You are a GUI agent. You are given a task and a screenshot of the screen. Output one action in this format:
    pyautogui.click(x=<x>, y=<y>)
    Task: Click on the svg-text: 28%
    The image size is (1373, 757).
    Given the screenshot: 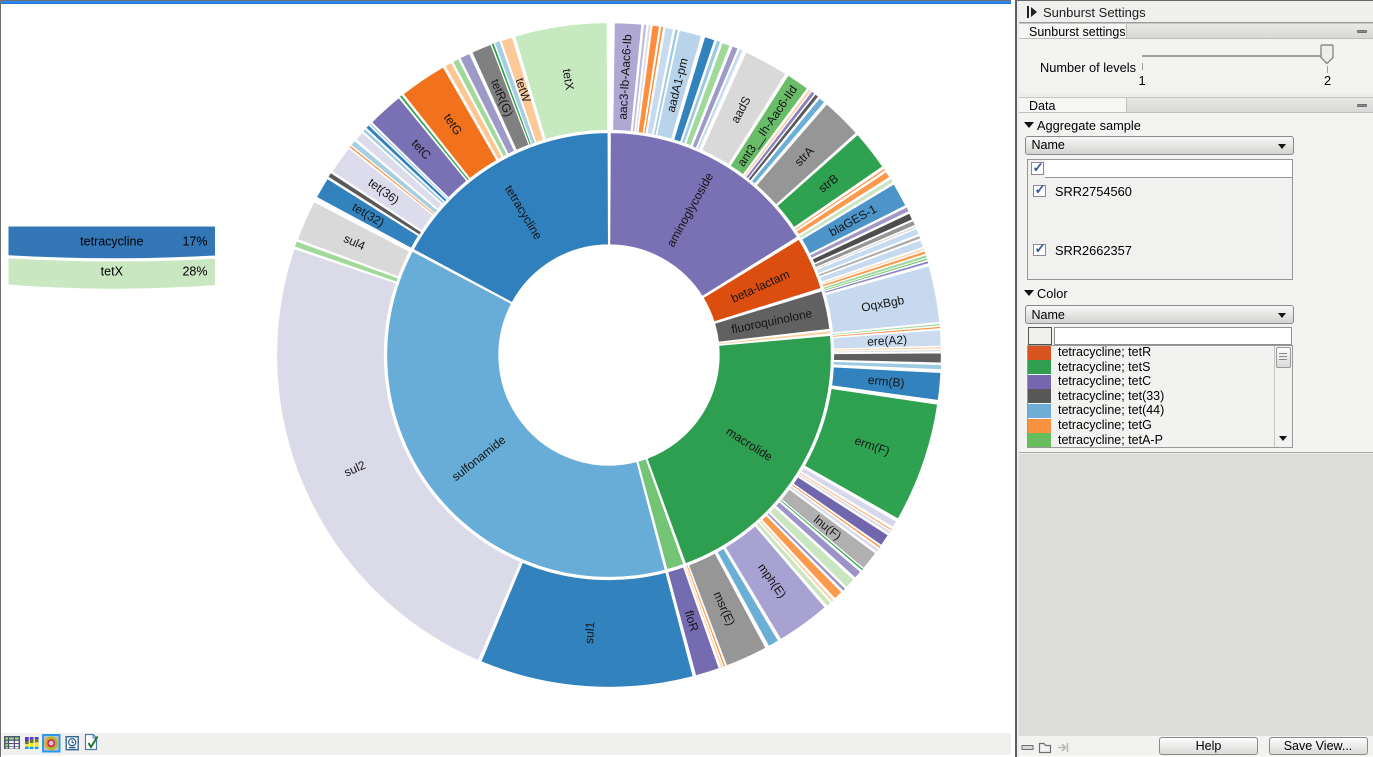 What is the action you would take?
    pyautogui.click(x=194, y=272)
    